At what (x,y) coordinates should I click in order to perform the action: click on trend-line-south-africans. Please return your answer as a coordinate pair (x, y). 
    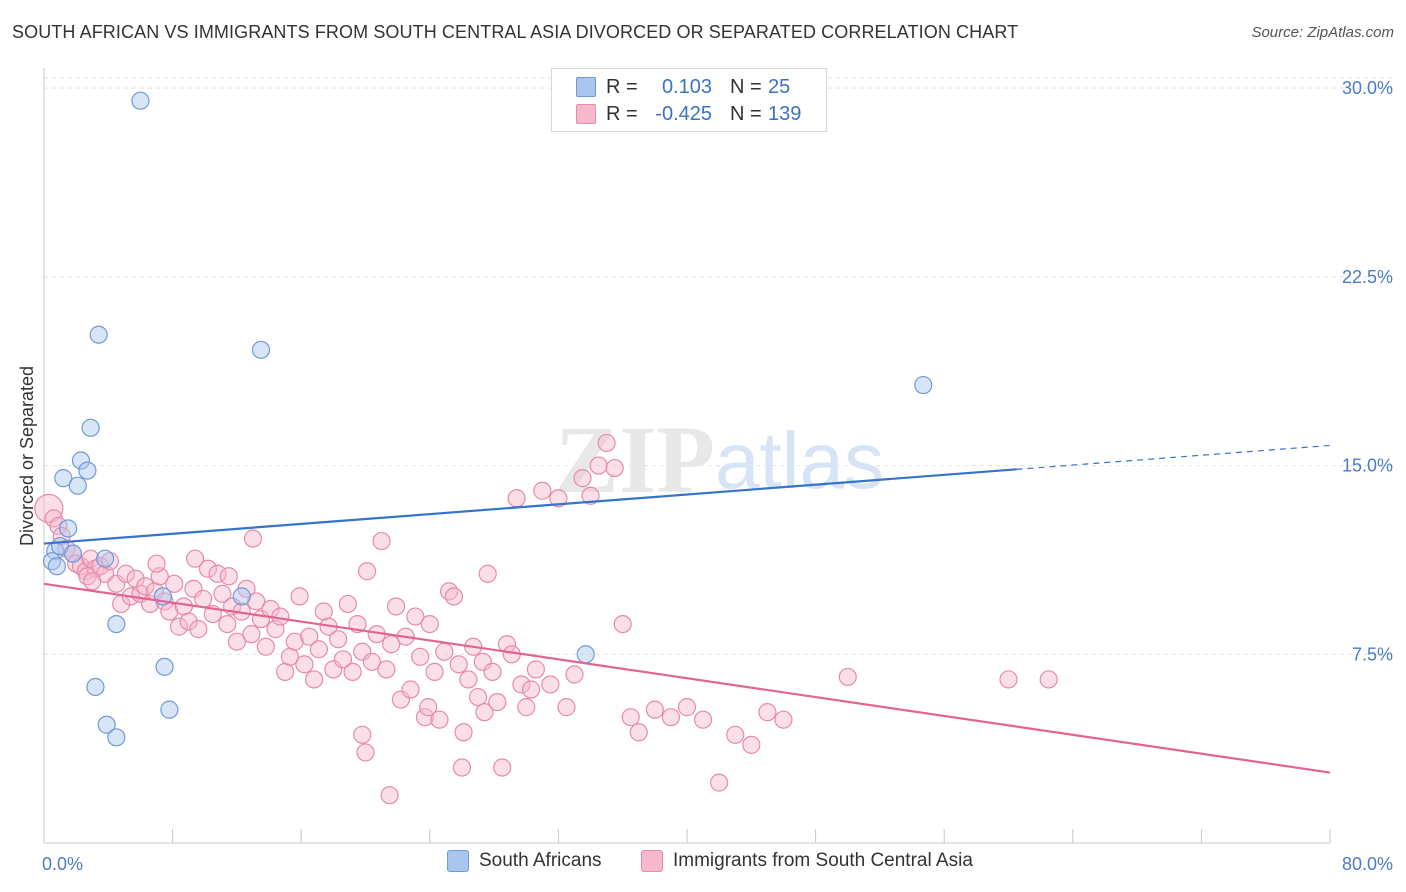
    Looking at the image, I should click on (530, 506).